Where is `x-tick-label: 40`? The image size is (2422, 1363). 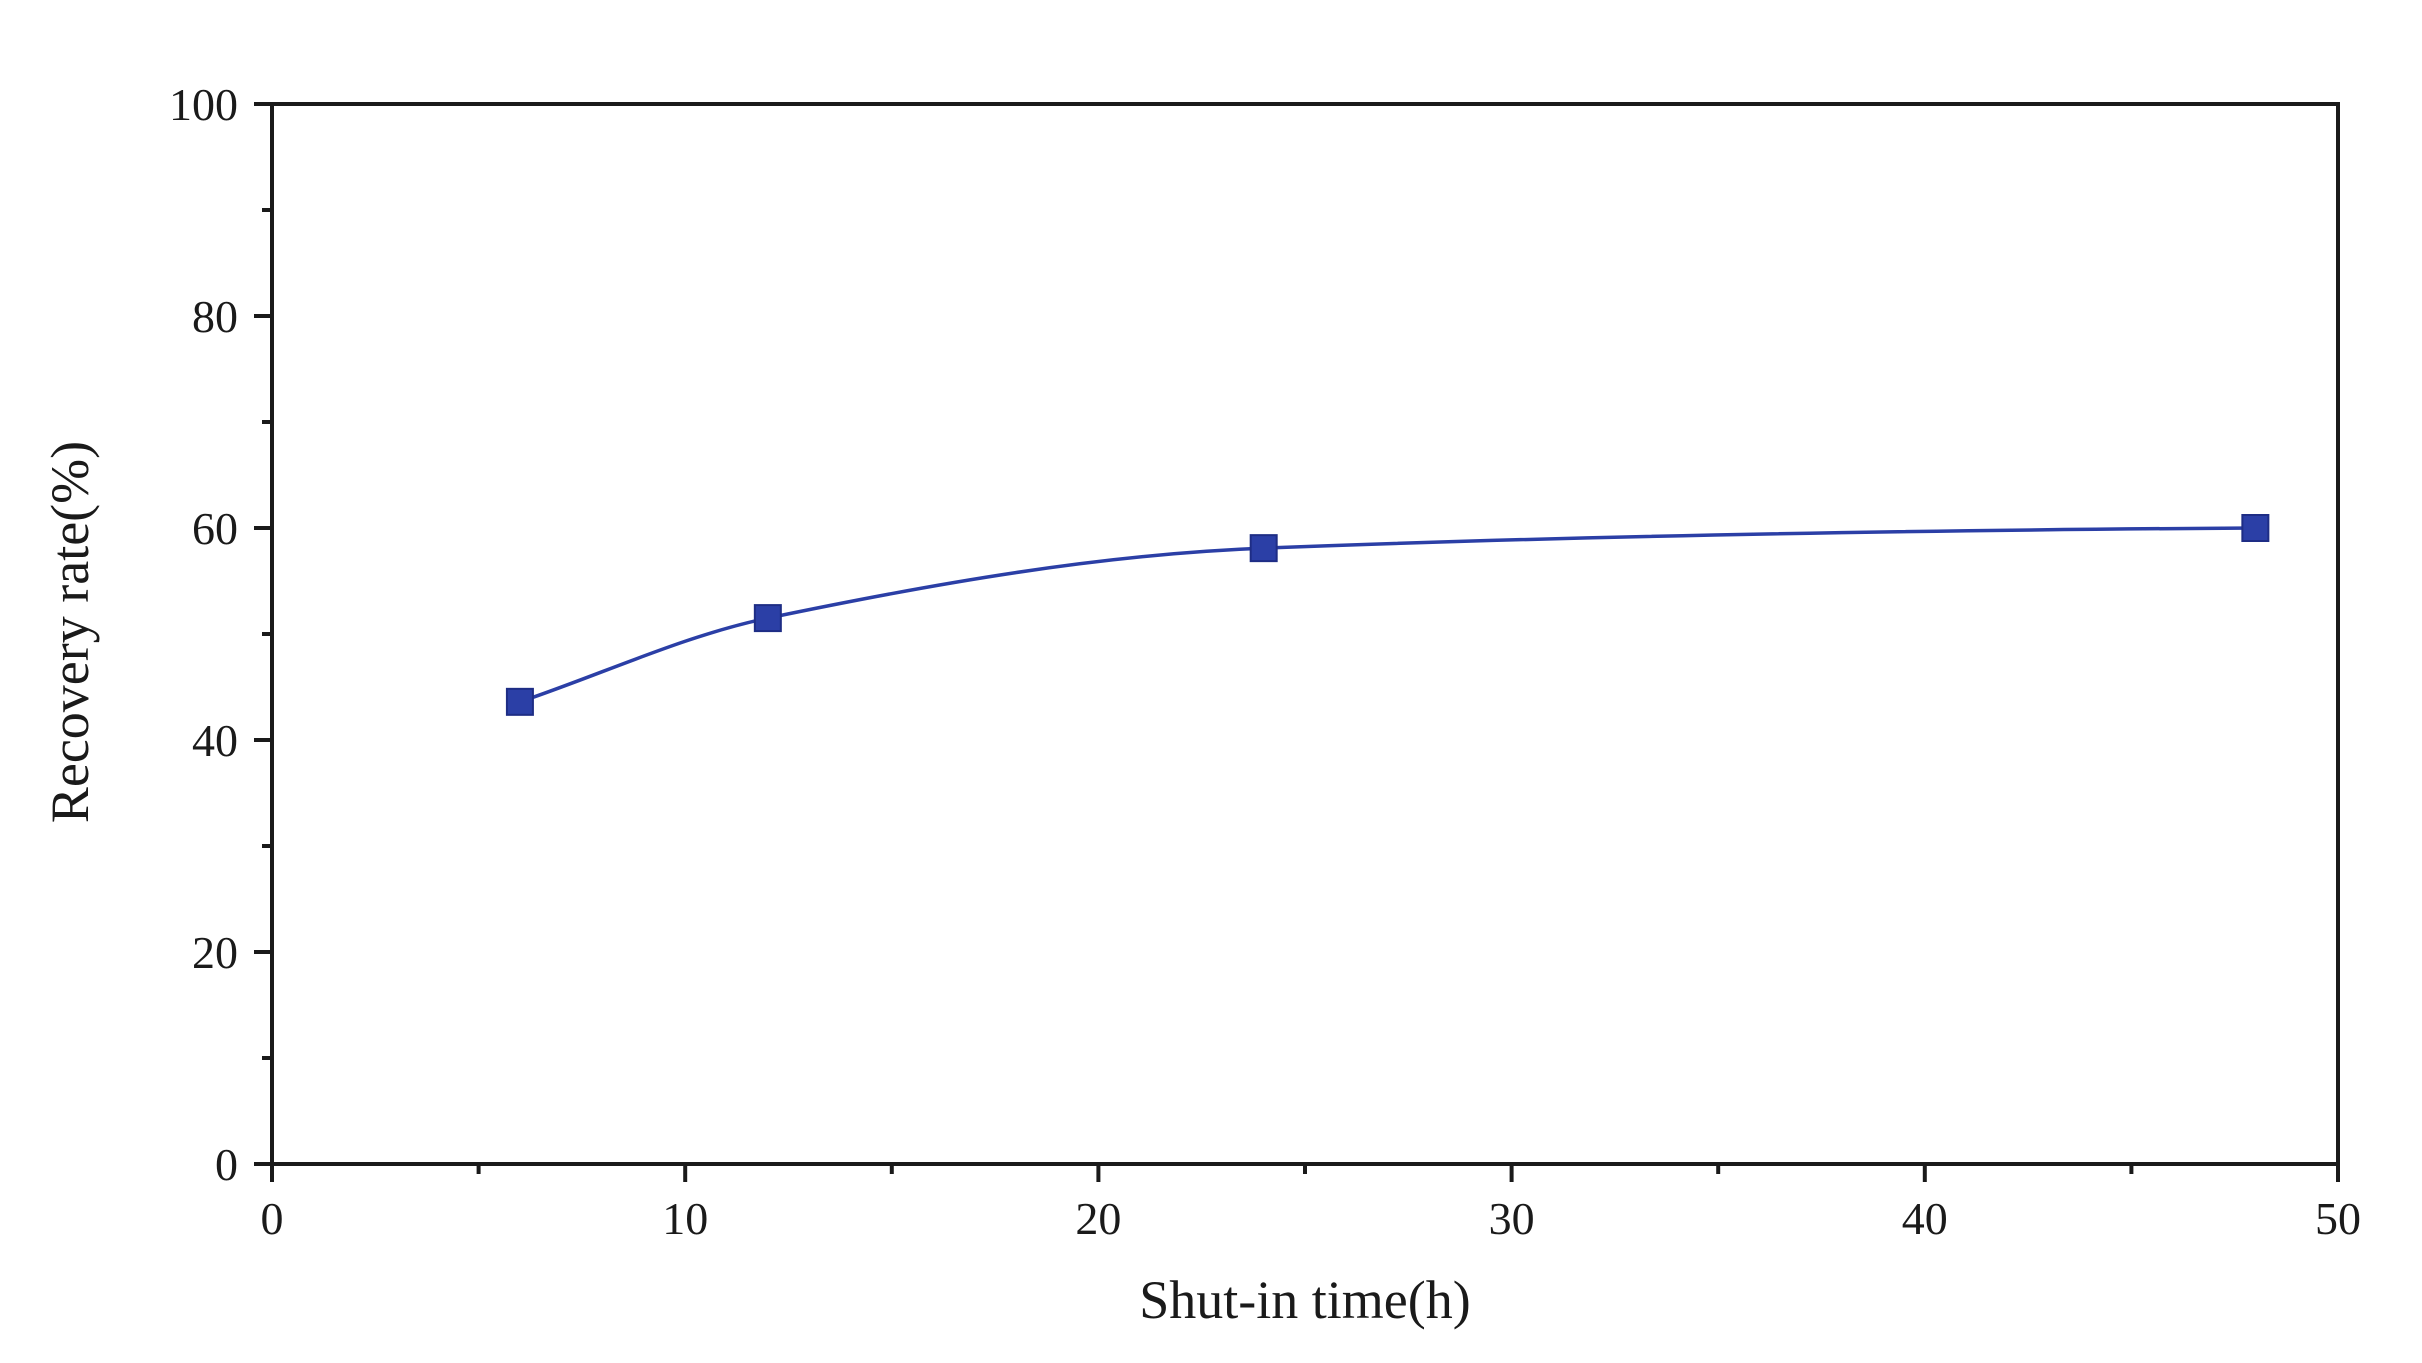
x-tick-label: 40 is located at coordinates (1925, 1218).